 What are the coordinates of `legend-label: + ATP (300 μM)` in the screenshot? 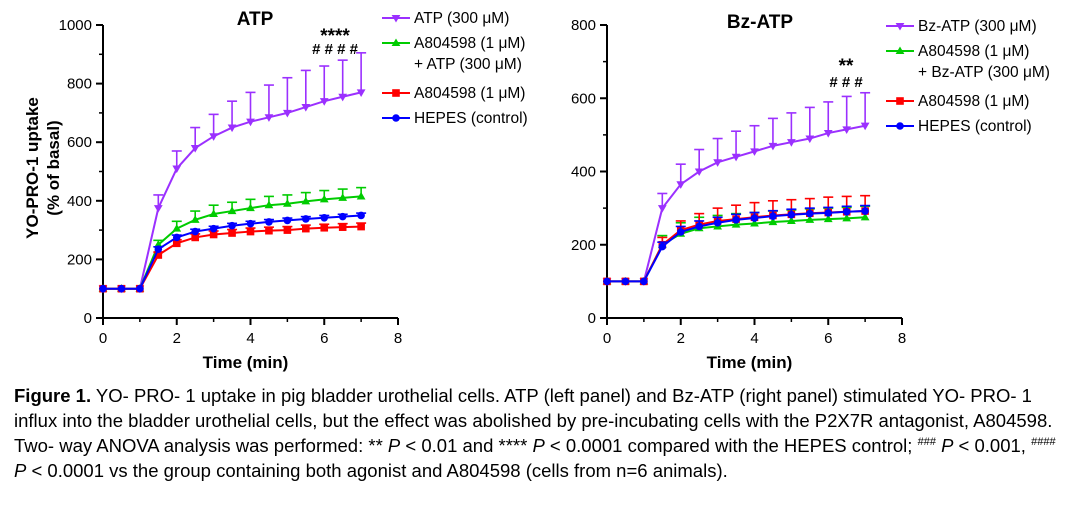 It's located at (468, 64).